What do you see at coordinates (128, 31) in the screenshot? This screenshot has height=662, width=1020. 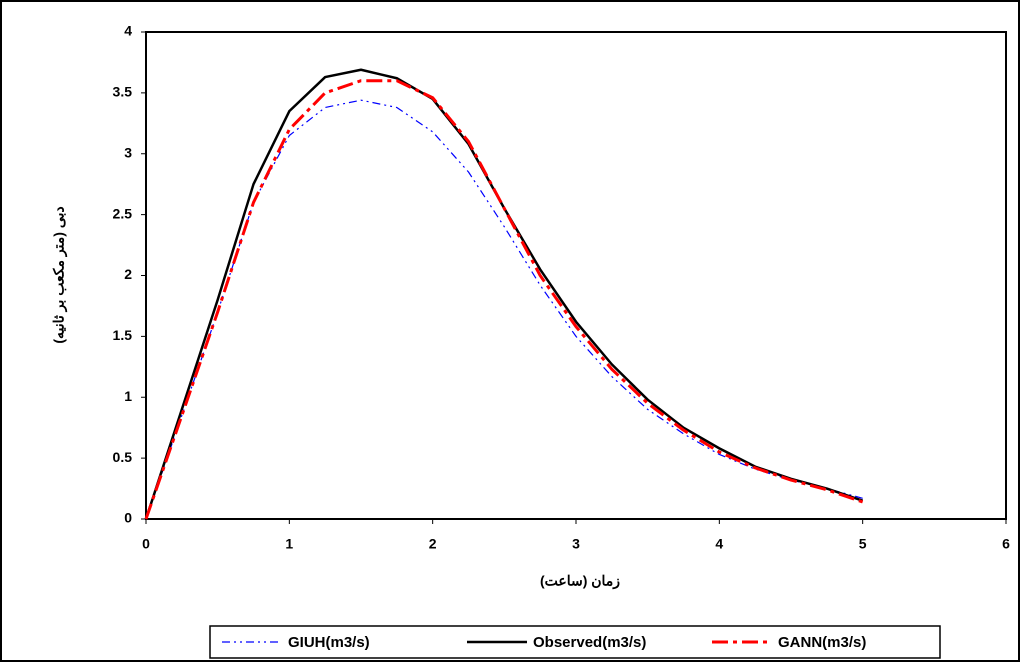 I see `y-tick-label: 4` at bounding box center [128, 31].